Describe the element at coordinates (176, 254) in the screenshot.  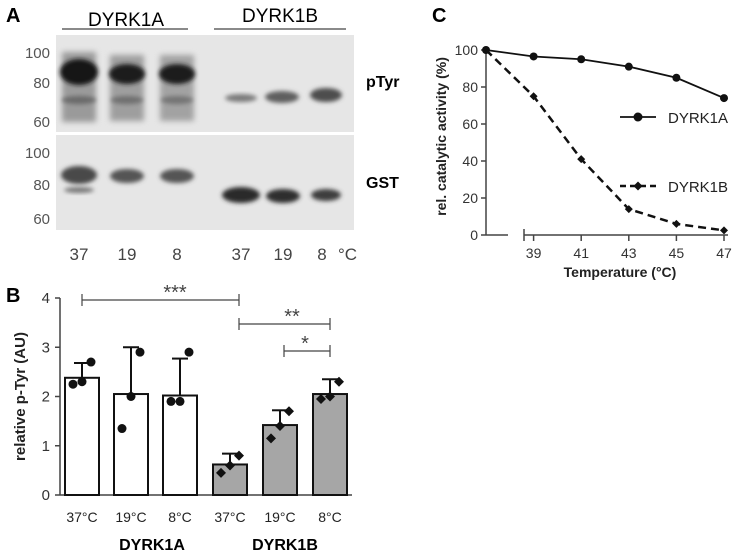
I see `lane-label-3: 8` at that location.